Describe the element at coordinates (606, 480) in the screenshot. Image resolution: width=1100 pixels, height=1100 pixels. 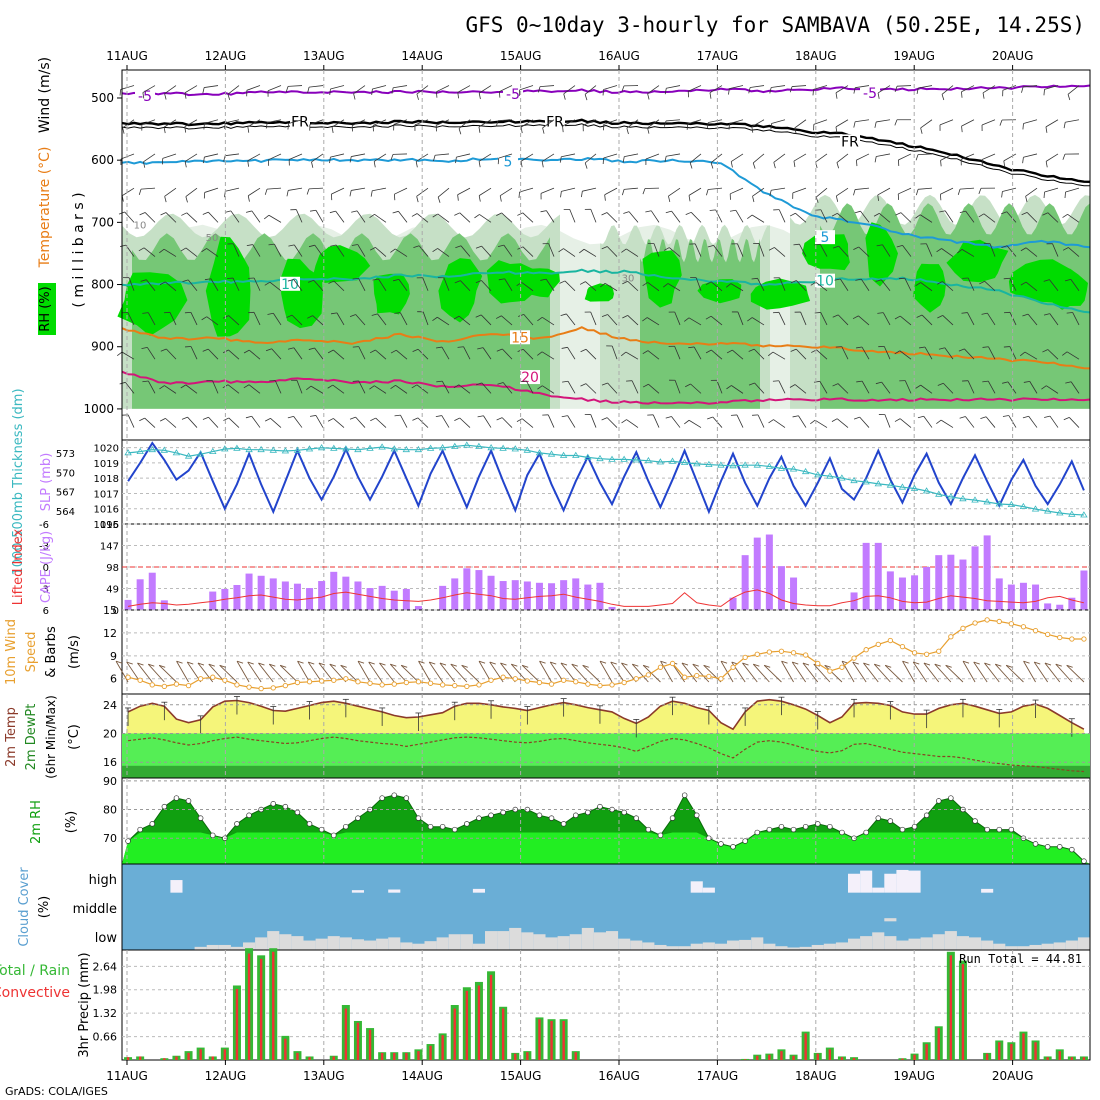
I see `thickness-line` at that location.